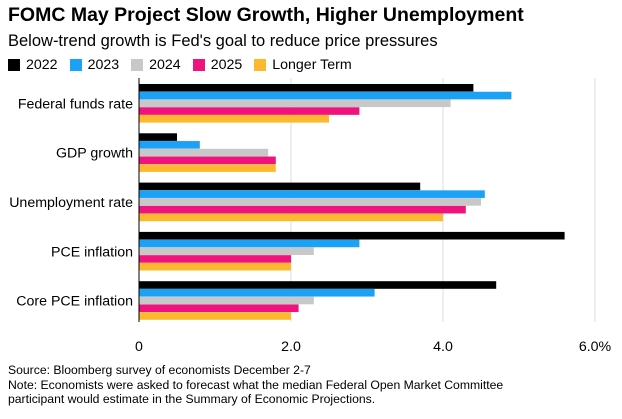 This screenshot has height=419, width=622. Describe the element at coordinates (94, 154) in the screenshot. I see `category-label: GDP growth` at that location.